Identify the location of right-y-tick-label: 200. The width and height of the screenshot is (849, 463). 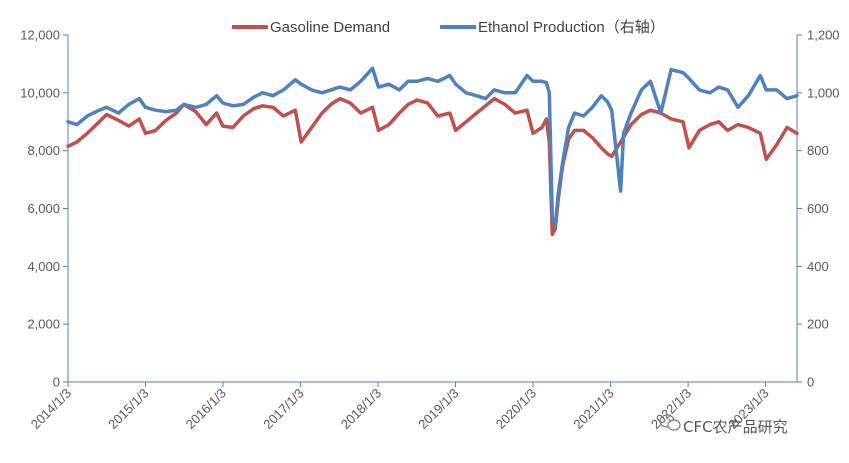
(818, 324).